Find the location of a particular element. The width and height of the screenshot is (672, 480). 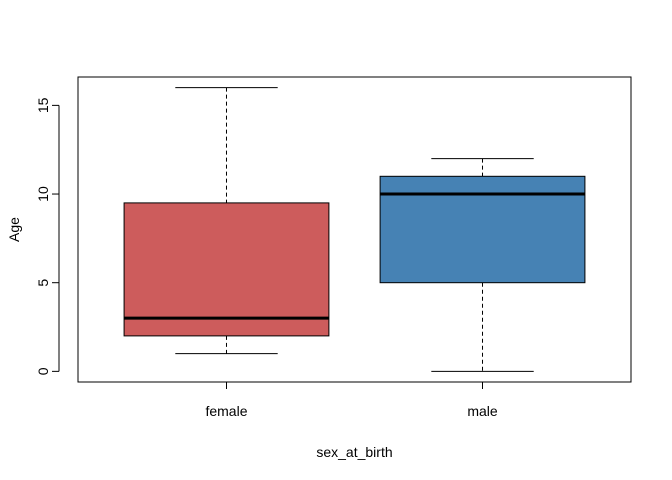

x-tick-label: male is located at coordinates (482, 411).